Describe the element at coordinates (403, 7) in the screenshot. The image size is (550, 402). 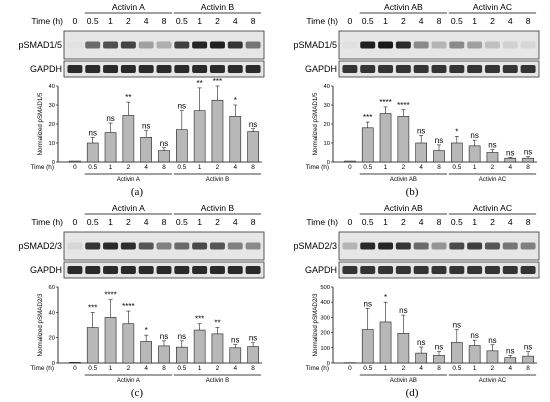
I see `group-label: Activin AB` at that location.